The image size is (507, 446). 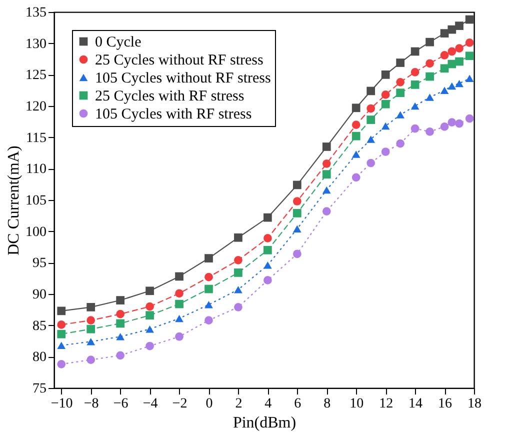 I want to click on y-tick-label: 75, so click(x=39, y=389).